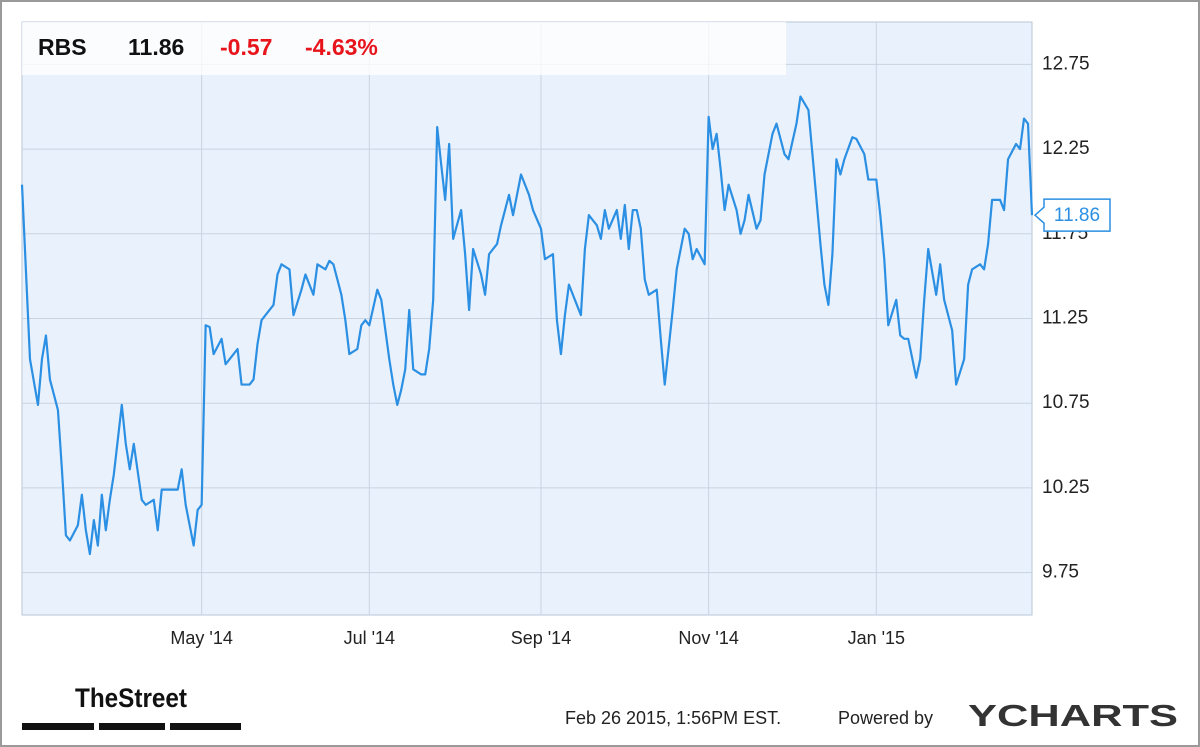 This screenshot has width=1200, height=747. I want to click on last-price-box, so click(1072, 215).